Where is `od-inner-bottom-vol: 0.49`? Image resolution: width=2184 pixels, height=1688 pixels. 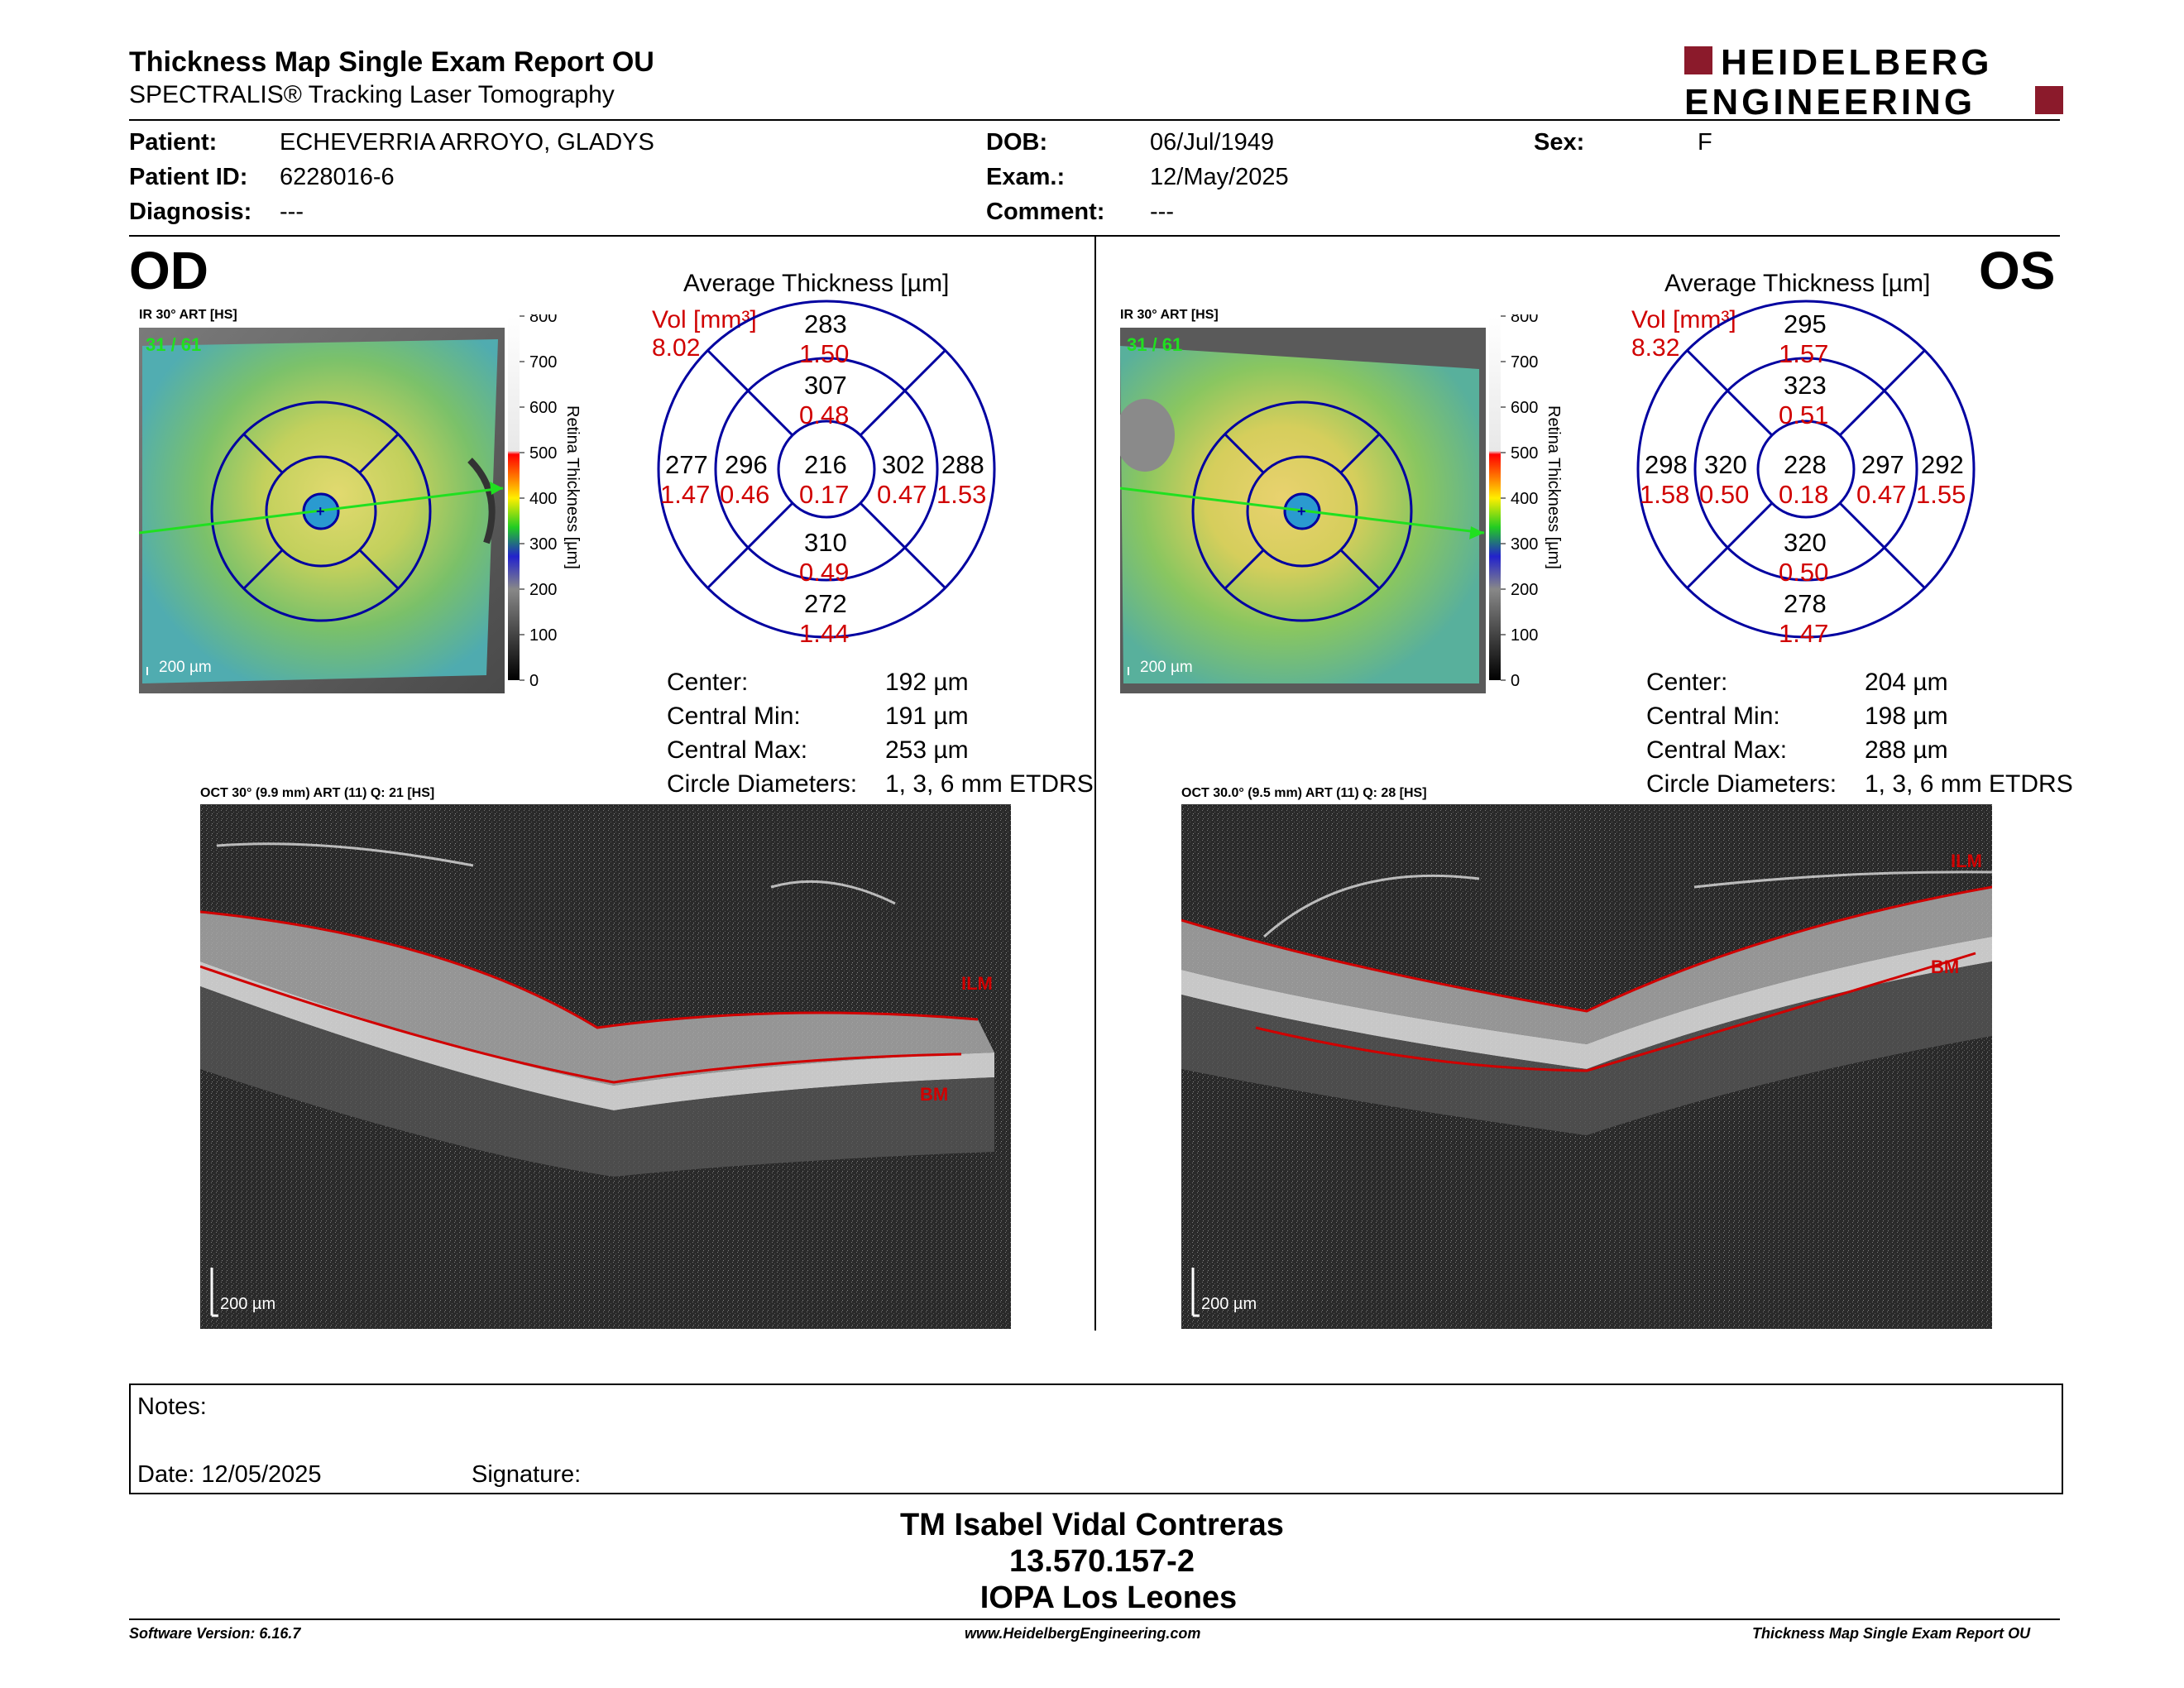
od-inner-bottom-vol: 0.49 is located at coordinates (824, 572).